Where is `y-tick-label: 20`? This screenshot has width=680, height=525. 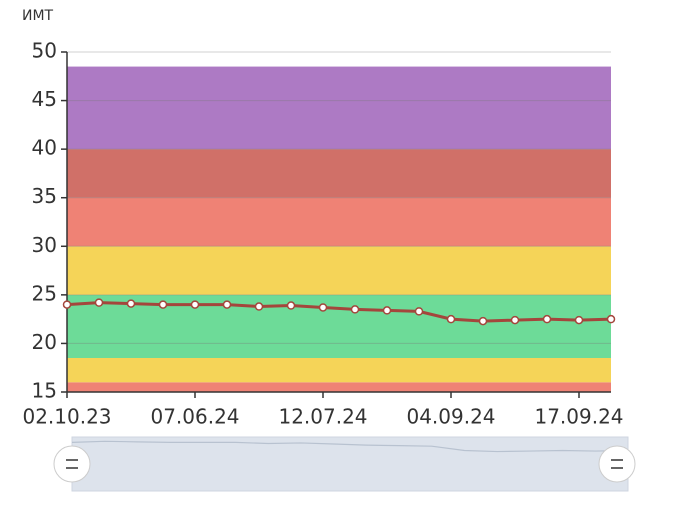 y-tick-label: 20 is located at coordinates (44, 342).